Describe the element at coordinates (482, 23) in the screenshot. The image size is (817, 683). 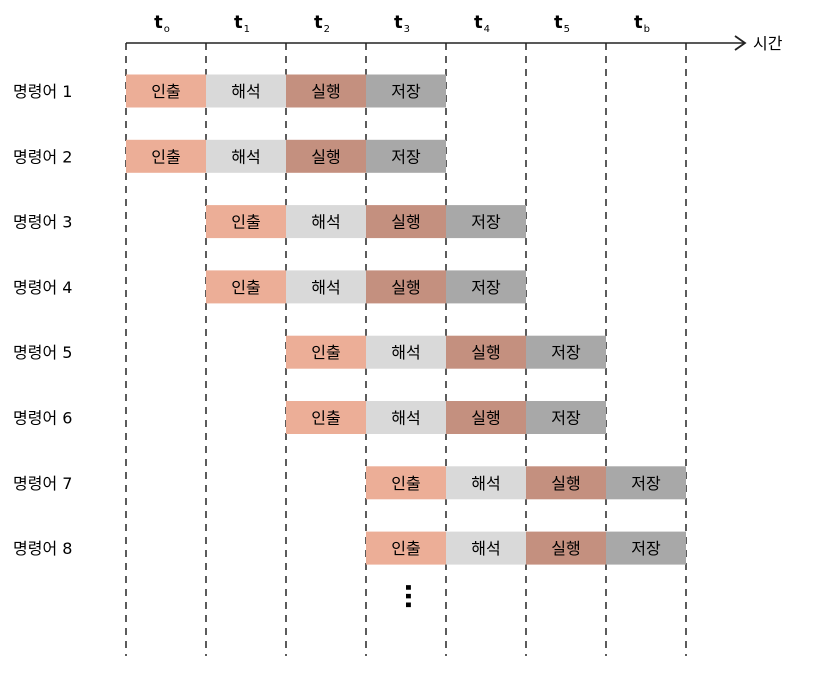
I see `time-tick-label: t4` at that location.